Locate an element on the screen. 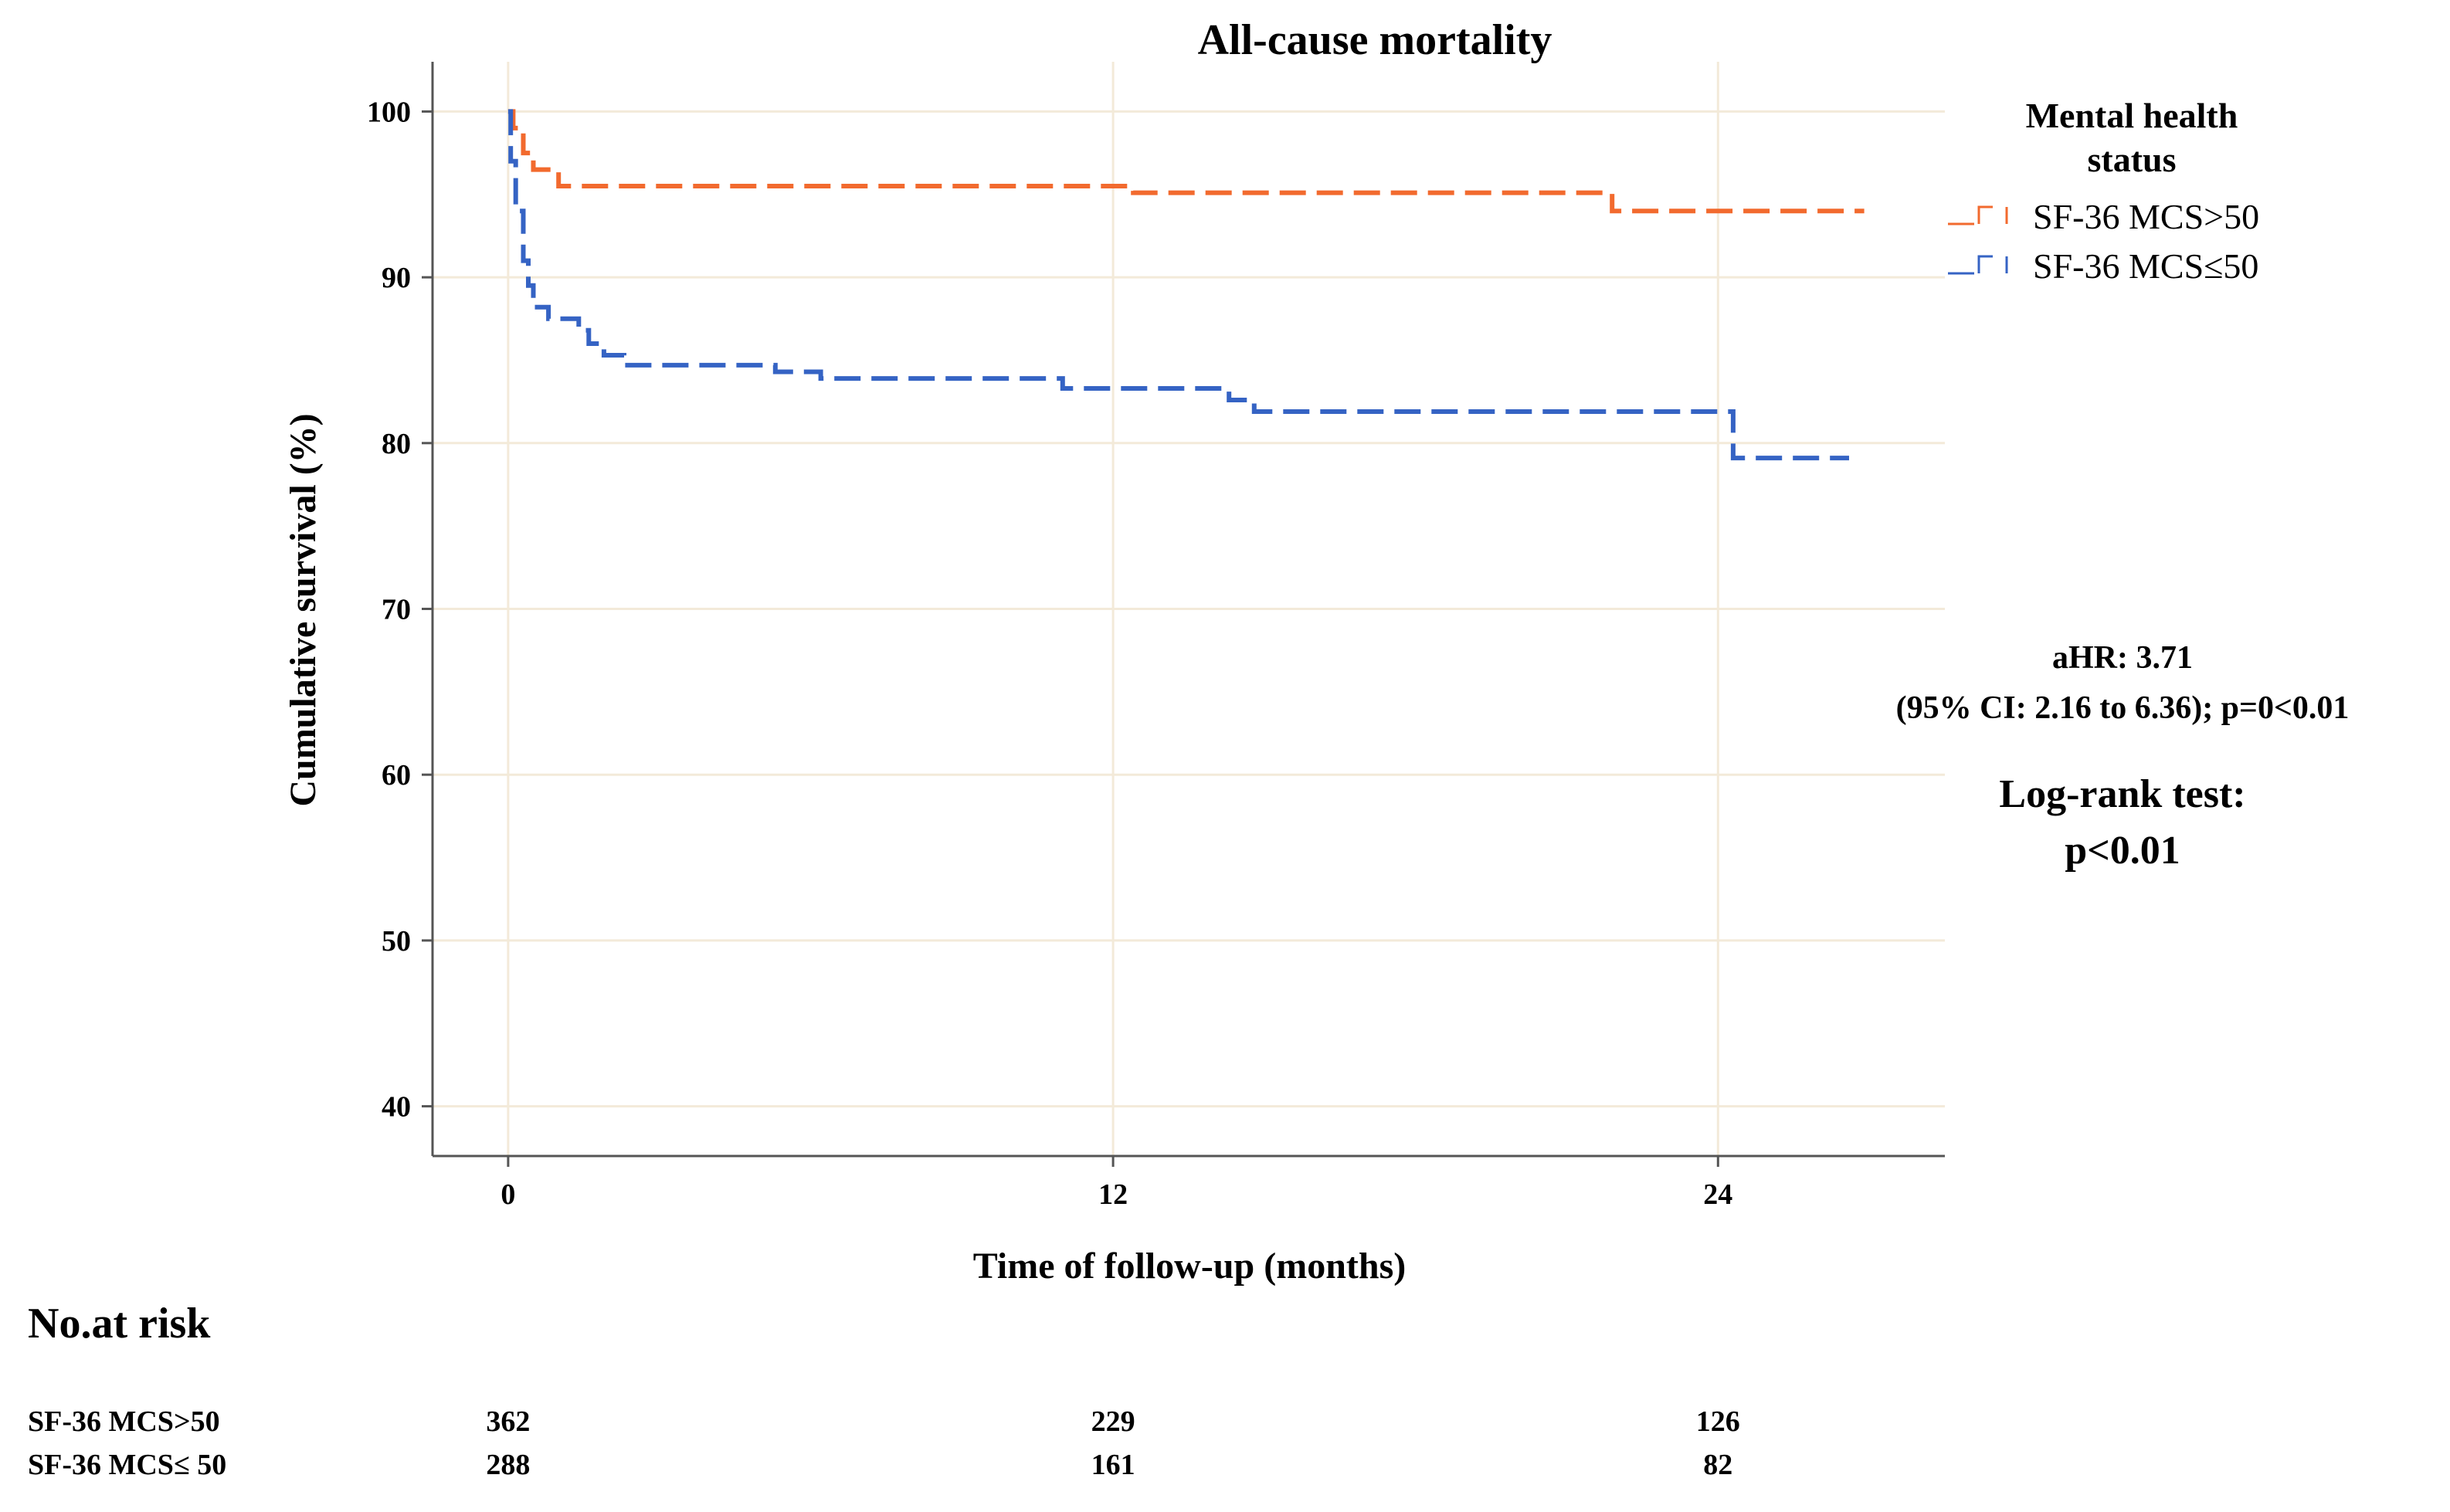 Image resolution: width=2450 pixels, height=1512 pixels. risk-value-r1-c2: 229 is located at coordinates (1113, 1421).